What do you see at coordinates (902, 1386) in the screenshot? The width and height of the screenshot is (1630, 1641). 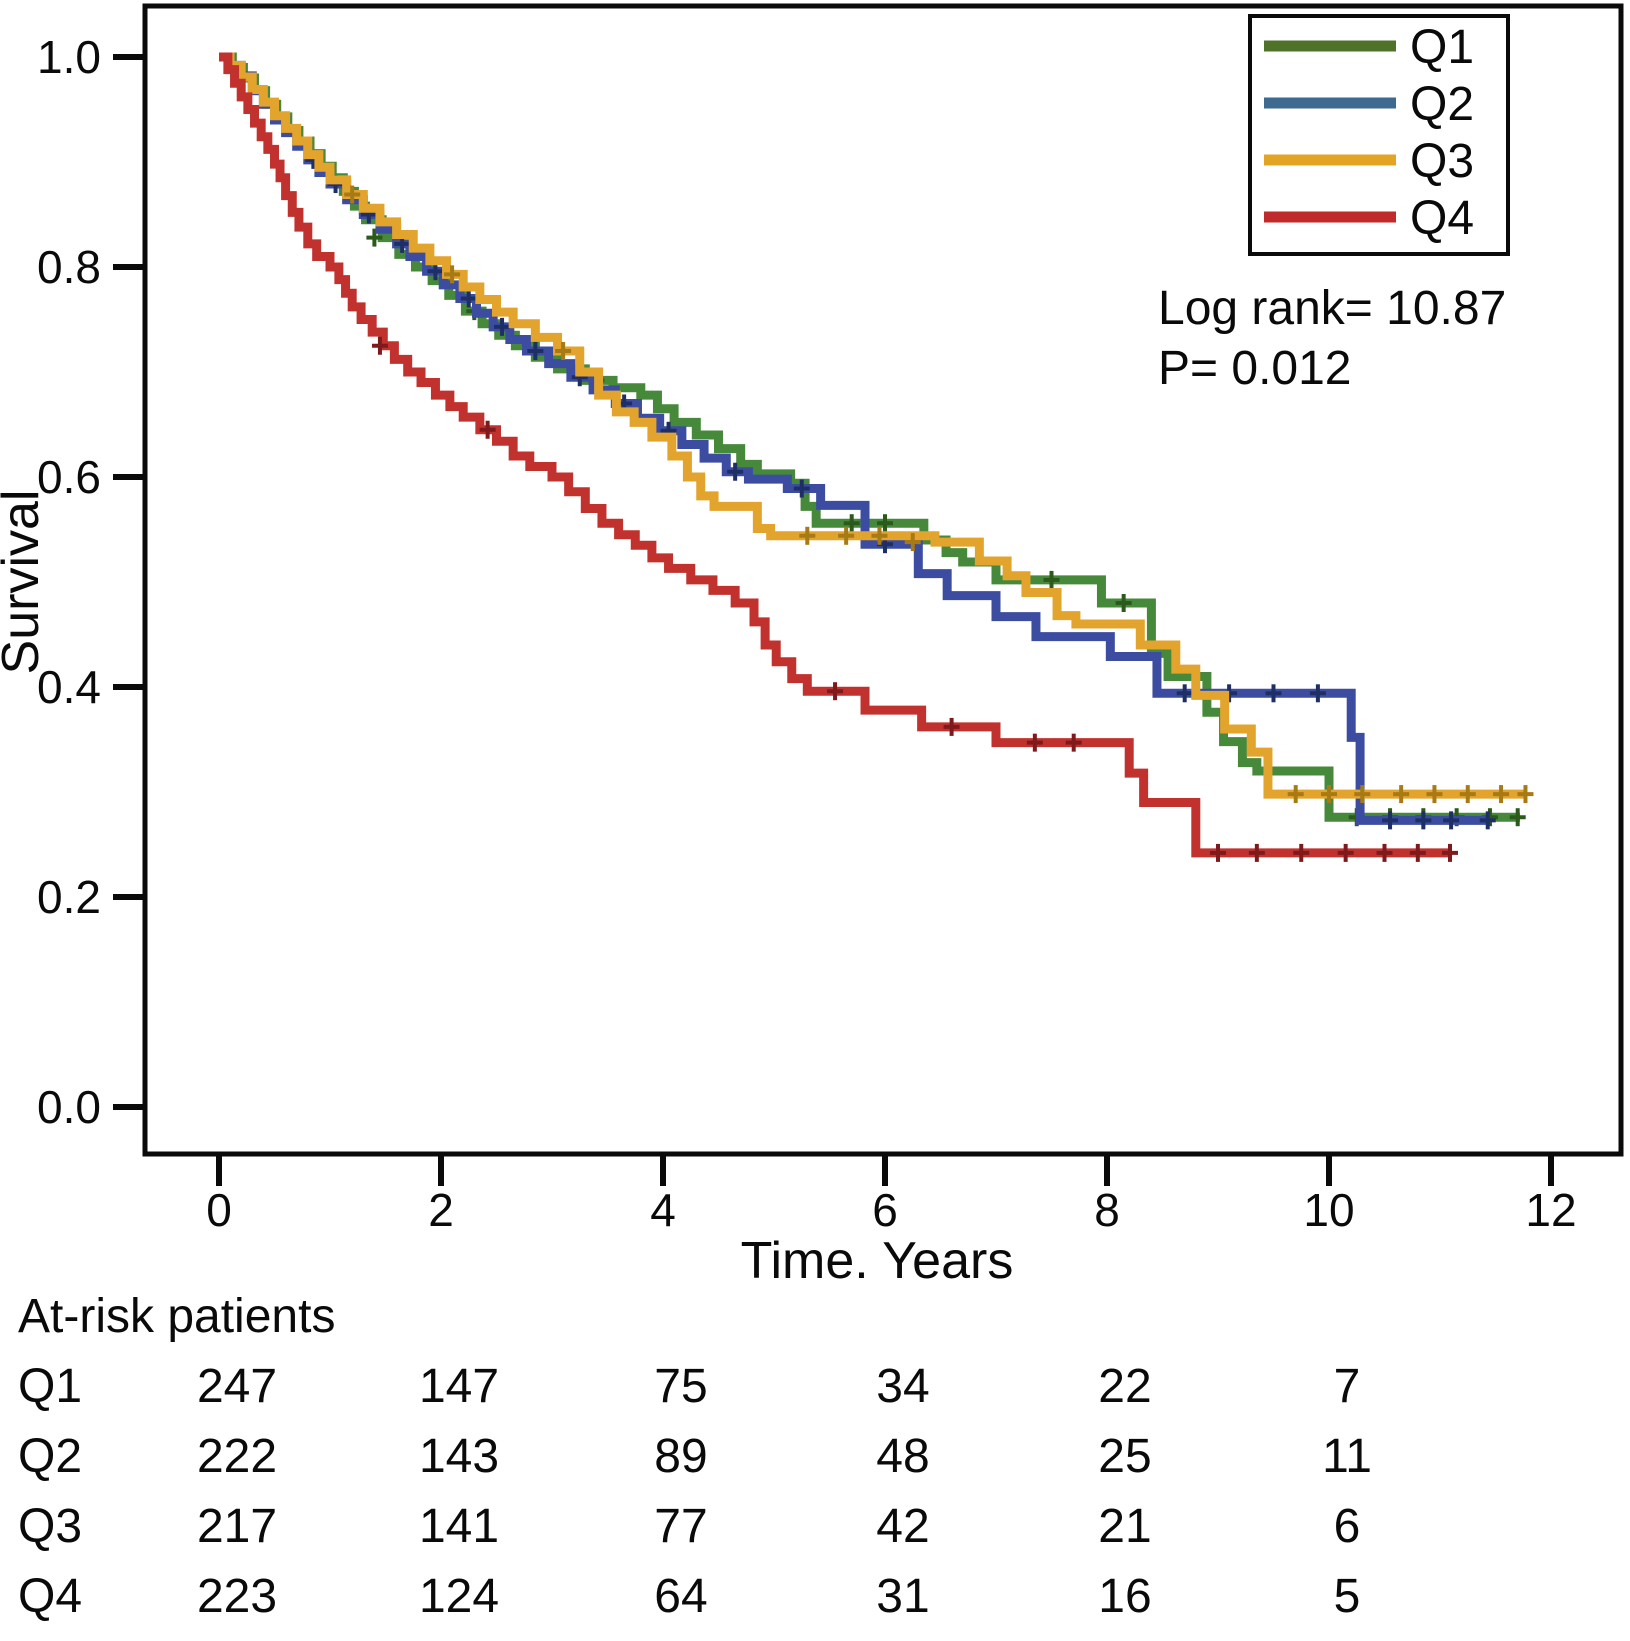 I see `at-risk-value-q1-t6: 34` at bounding box center [902, 1386].